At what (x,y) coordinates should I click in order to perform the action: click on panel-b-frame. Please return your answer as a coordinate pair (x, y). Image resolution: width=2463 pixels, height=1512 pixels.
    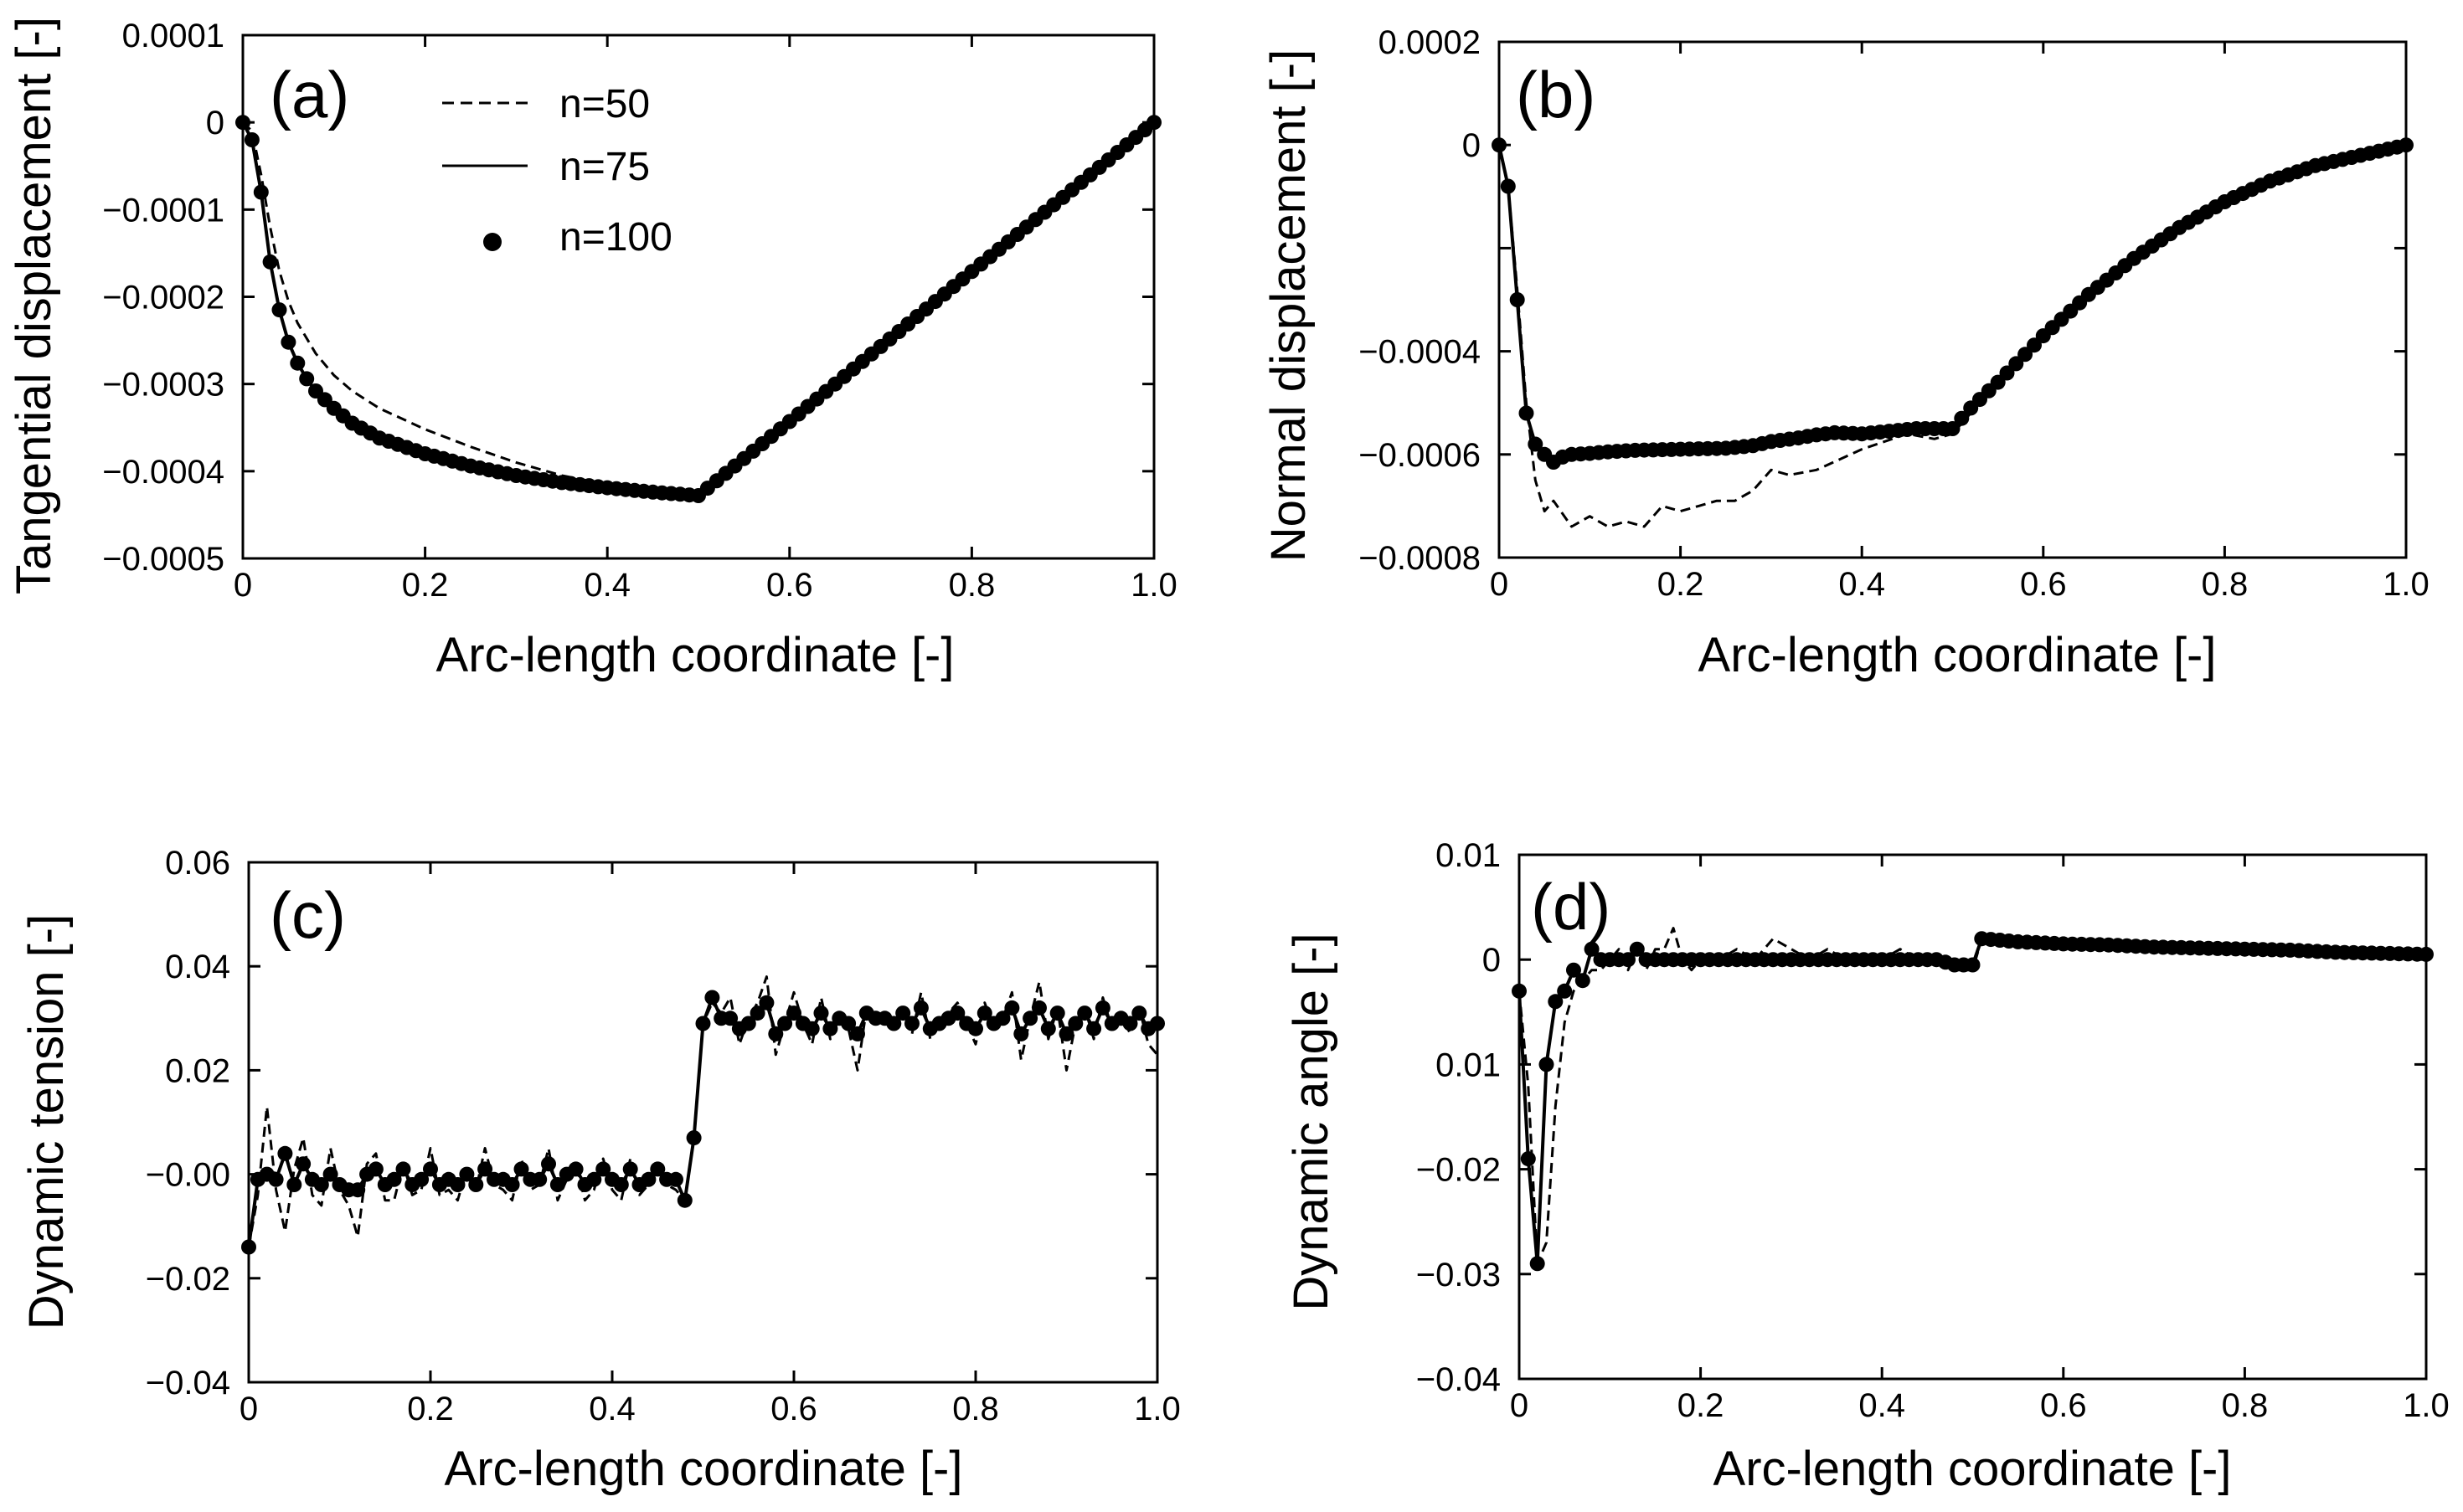
    Looking at the image, I should click on (1953, 299).